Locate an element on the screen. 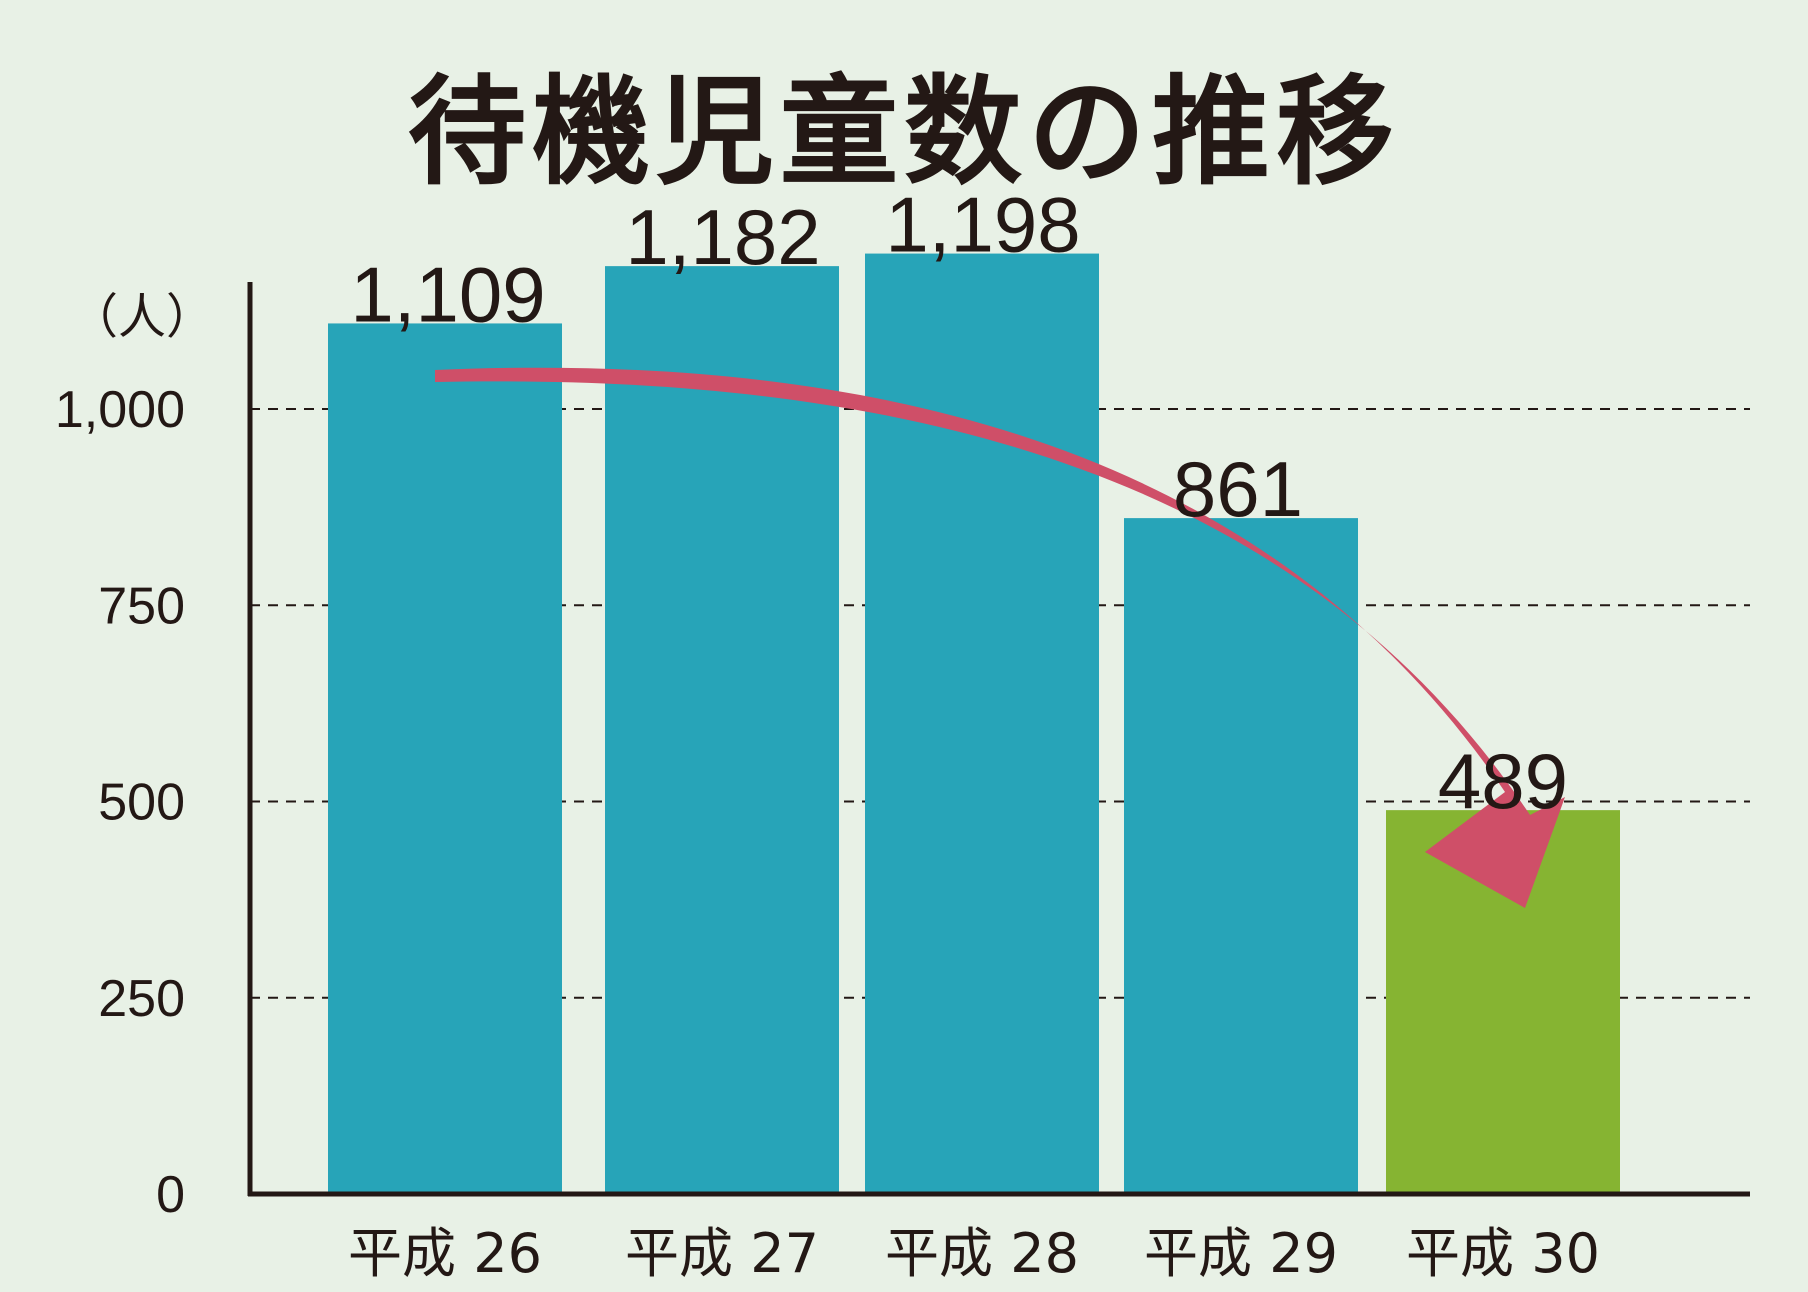 This screenshot has height=1292, width=1808. data-label: 1,182 is located at coordinates (722, 237).